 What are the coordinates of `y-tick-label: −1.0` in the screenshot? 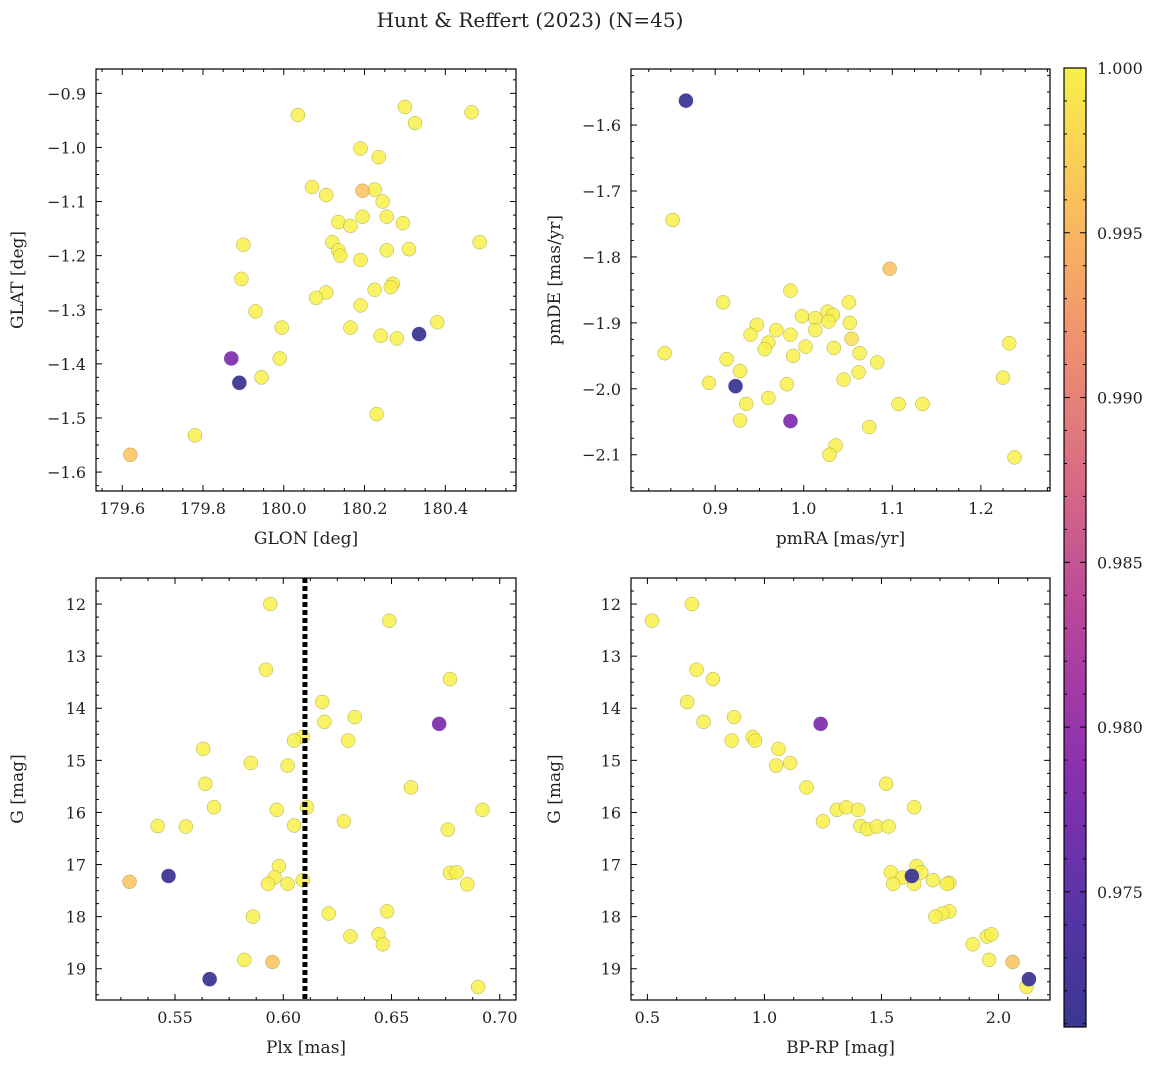 It's located at (66, 147).